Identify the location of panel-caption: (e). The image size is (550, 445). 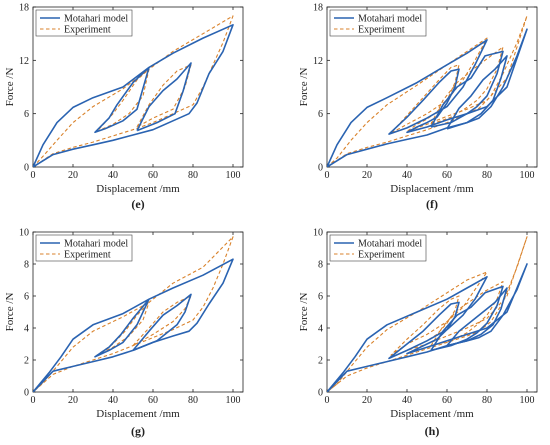
(137, 204).